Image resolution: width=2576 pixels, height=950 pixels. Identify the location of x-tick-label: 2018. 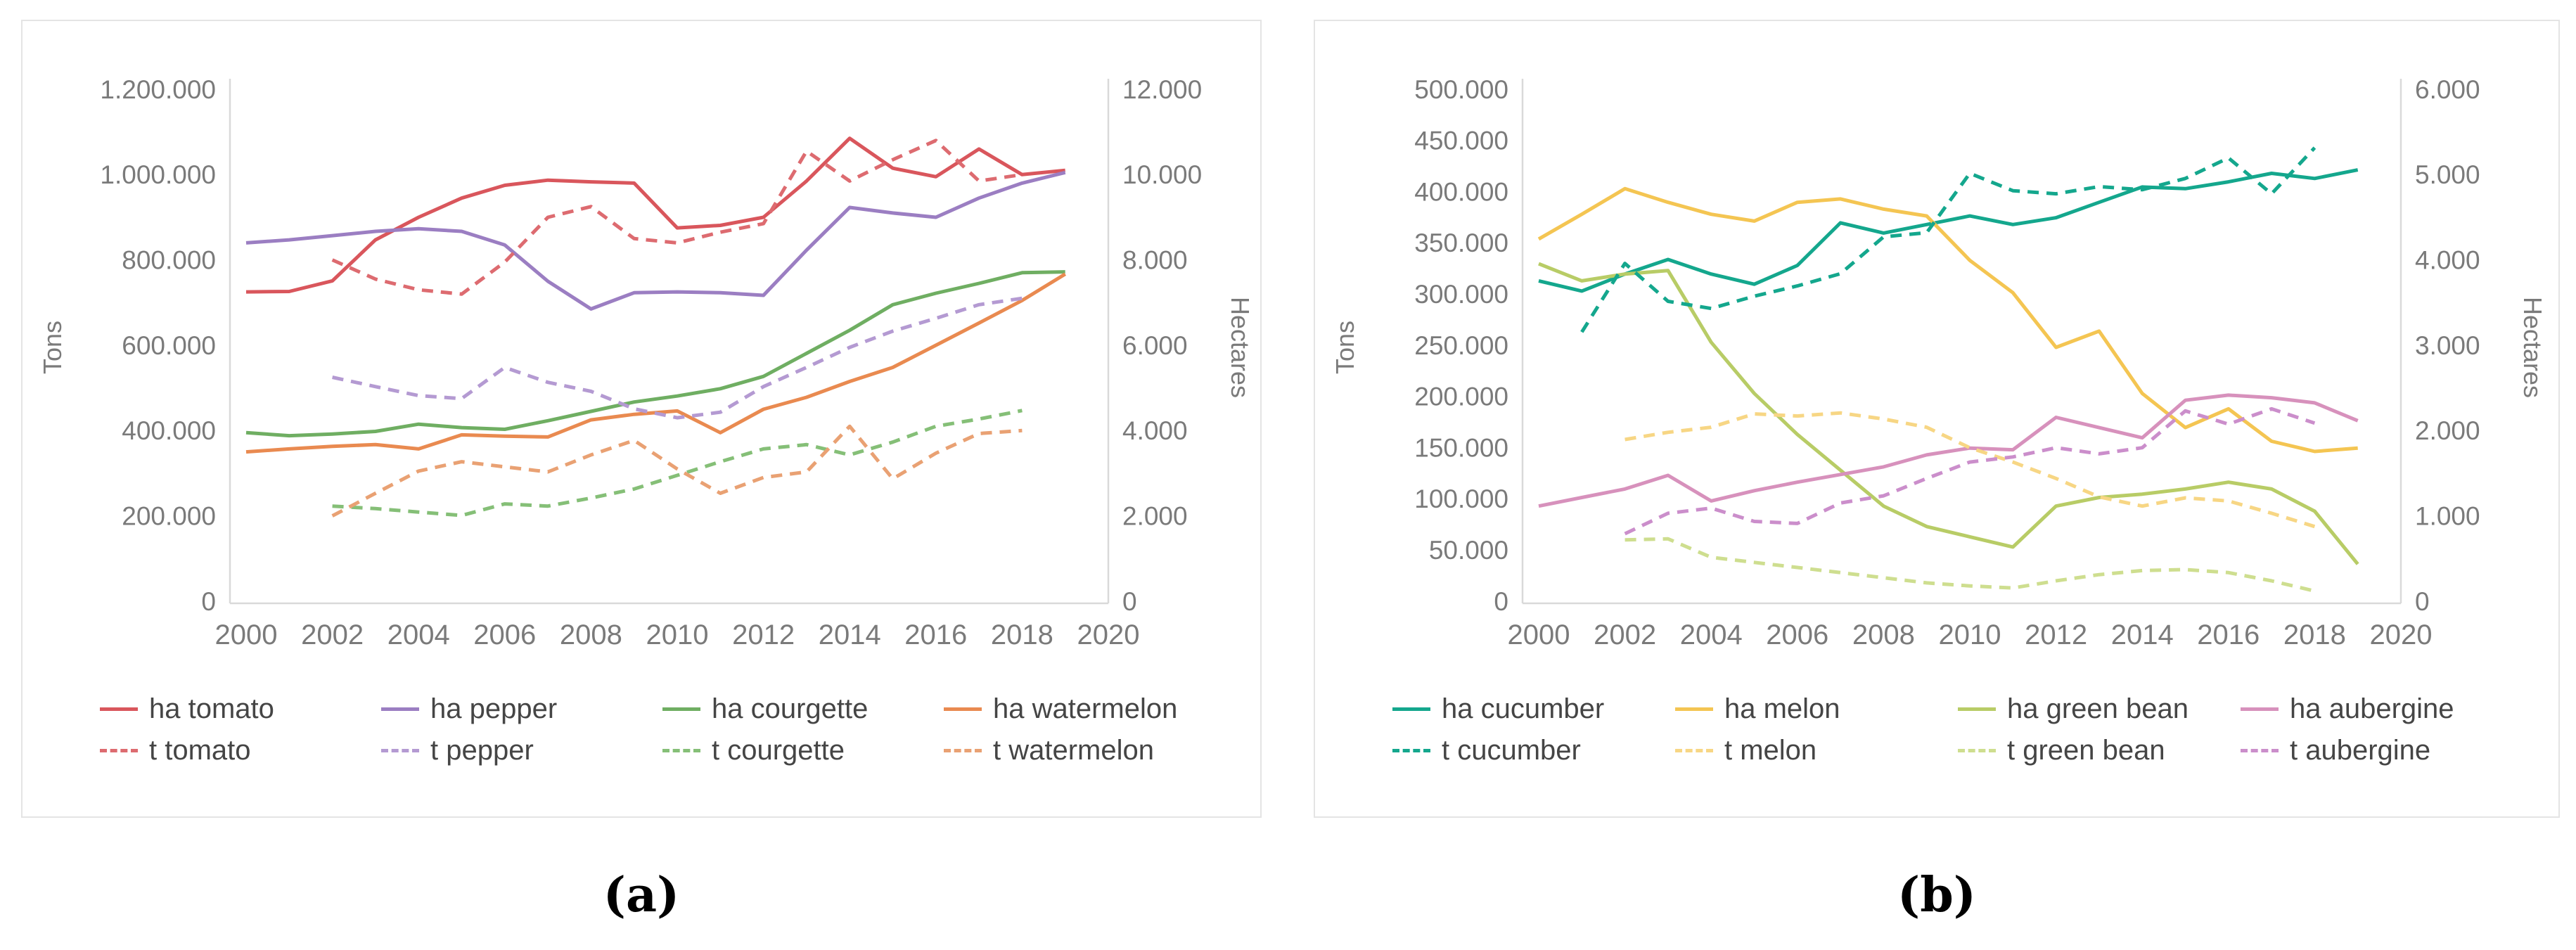
(2314, 635).